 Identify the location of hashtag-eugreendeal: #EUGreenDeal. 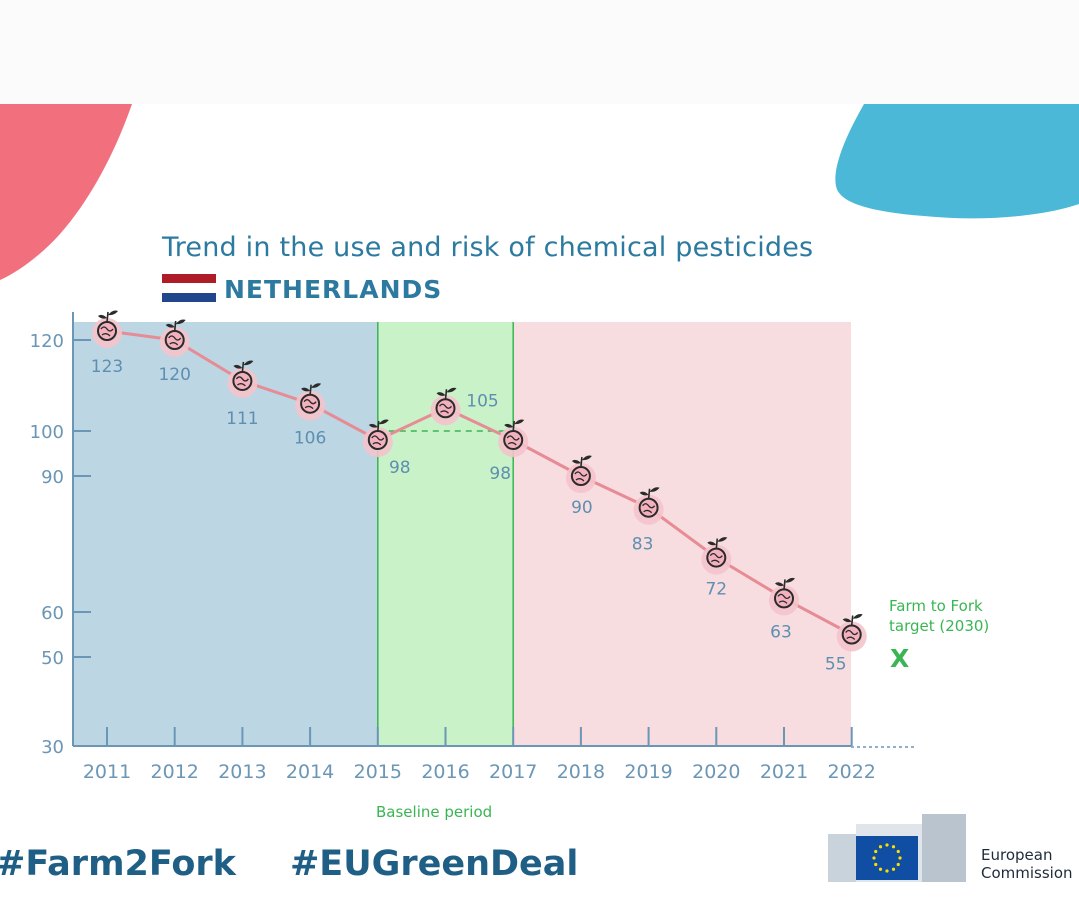
(434, 864).